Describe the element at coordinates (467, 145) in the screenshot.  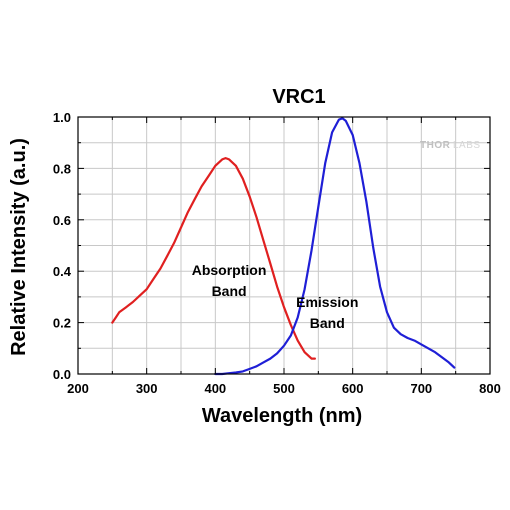
I see `svg-text: LABS` at that location.